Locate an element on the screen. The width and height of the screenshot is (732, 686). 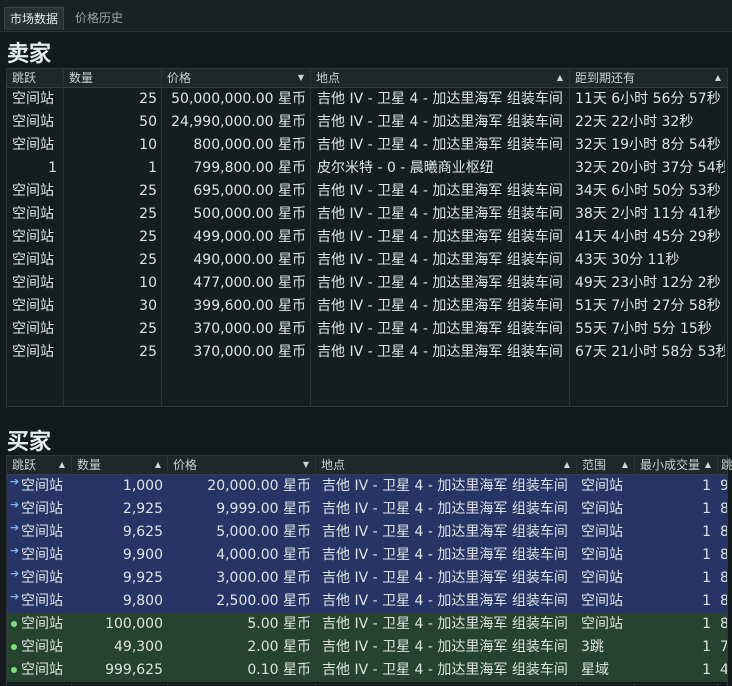
price-cell: 799,800.00 星币 is located at coordinates (249, 168).